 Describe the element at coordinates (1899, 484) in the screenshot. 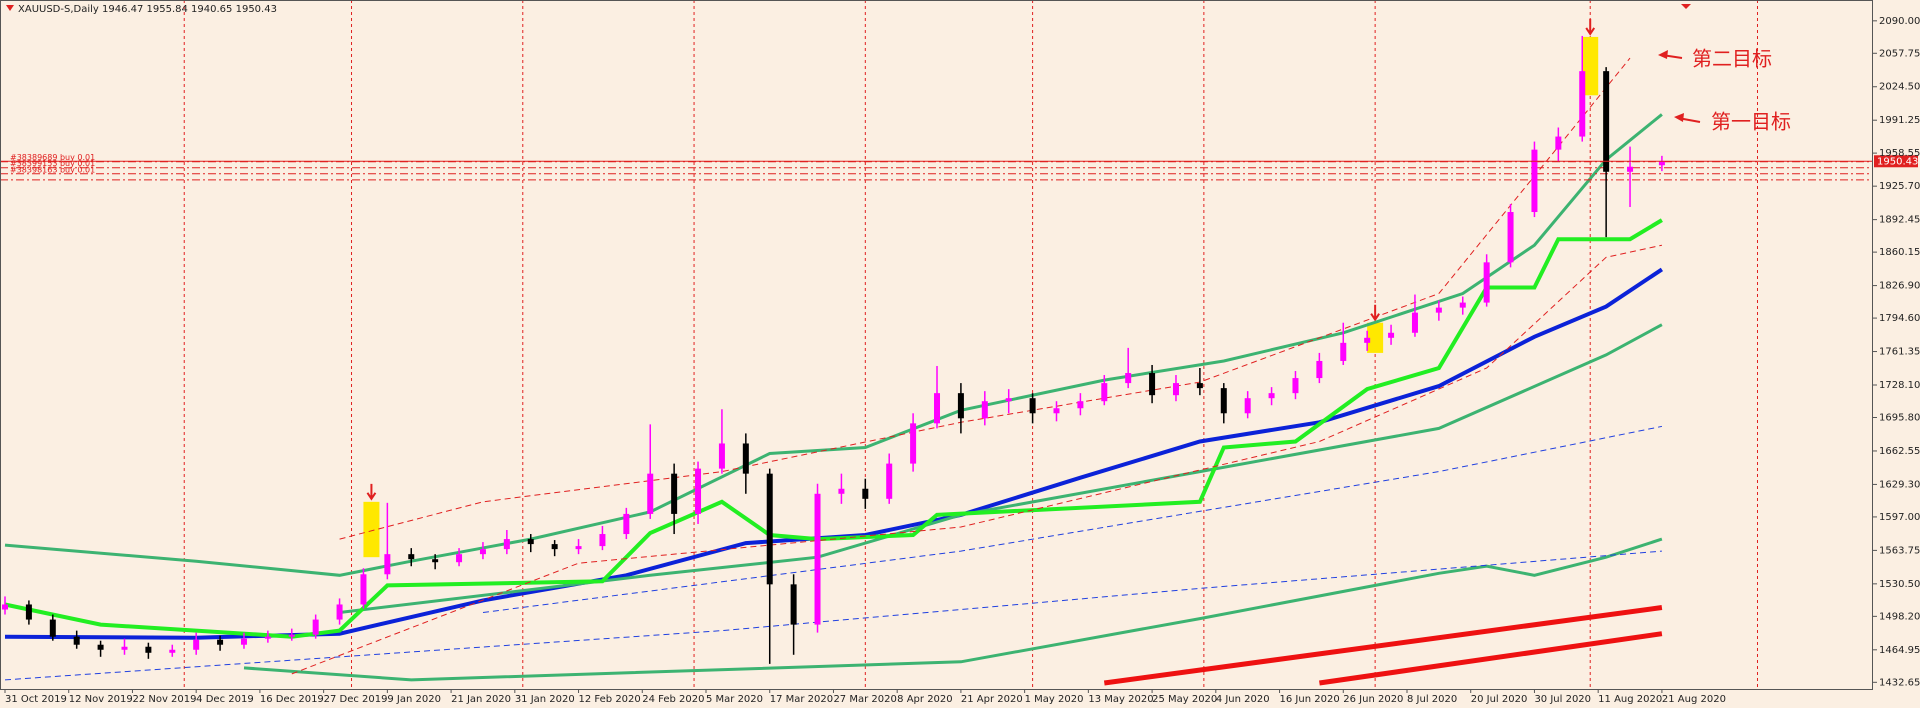

I see `y-tick-label: 1629.30` at that location.